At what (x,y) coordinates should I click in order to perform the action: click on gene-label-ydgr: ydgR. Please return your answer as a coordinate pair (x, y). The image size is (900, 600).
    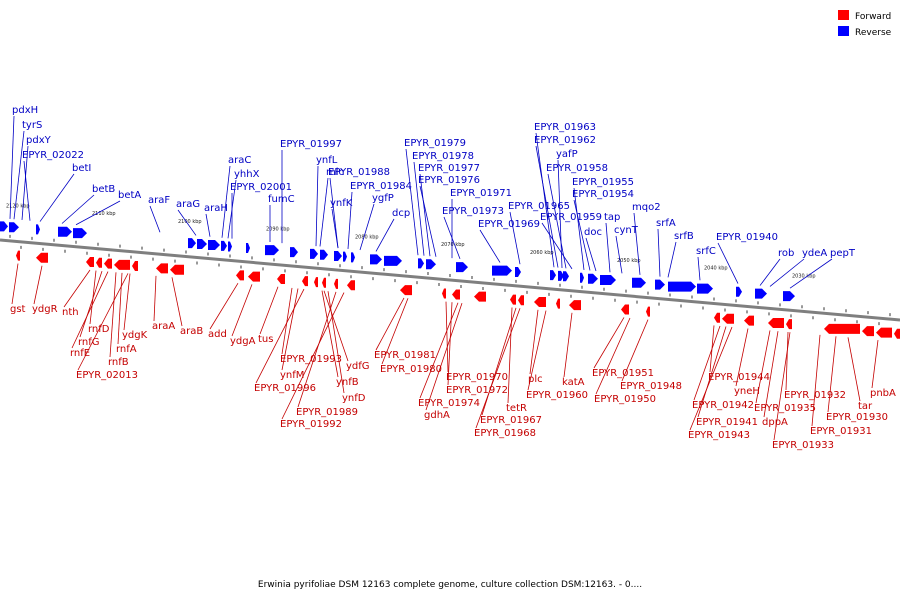
    Looking at the image, I should click on (45, 309).